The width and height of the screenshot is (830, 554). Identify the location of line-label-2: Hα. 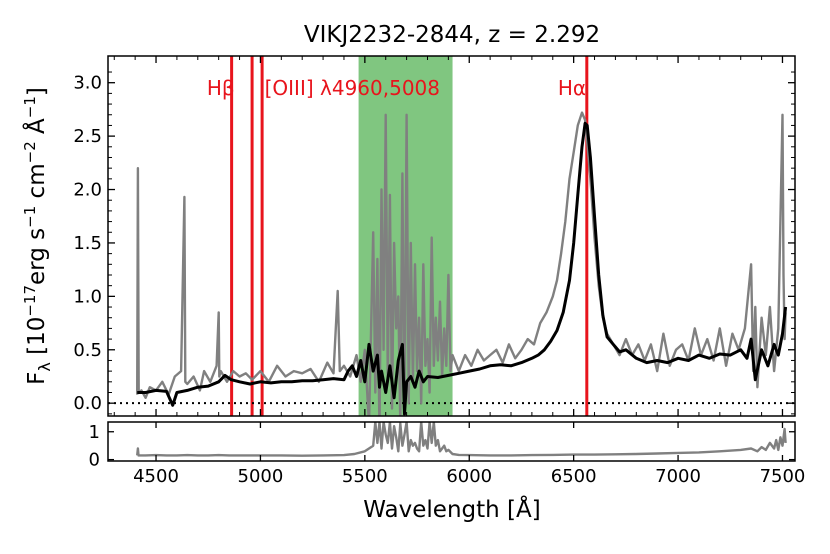
(572, 88).